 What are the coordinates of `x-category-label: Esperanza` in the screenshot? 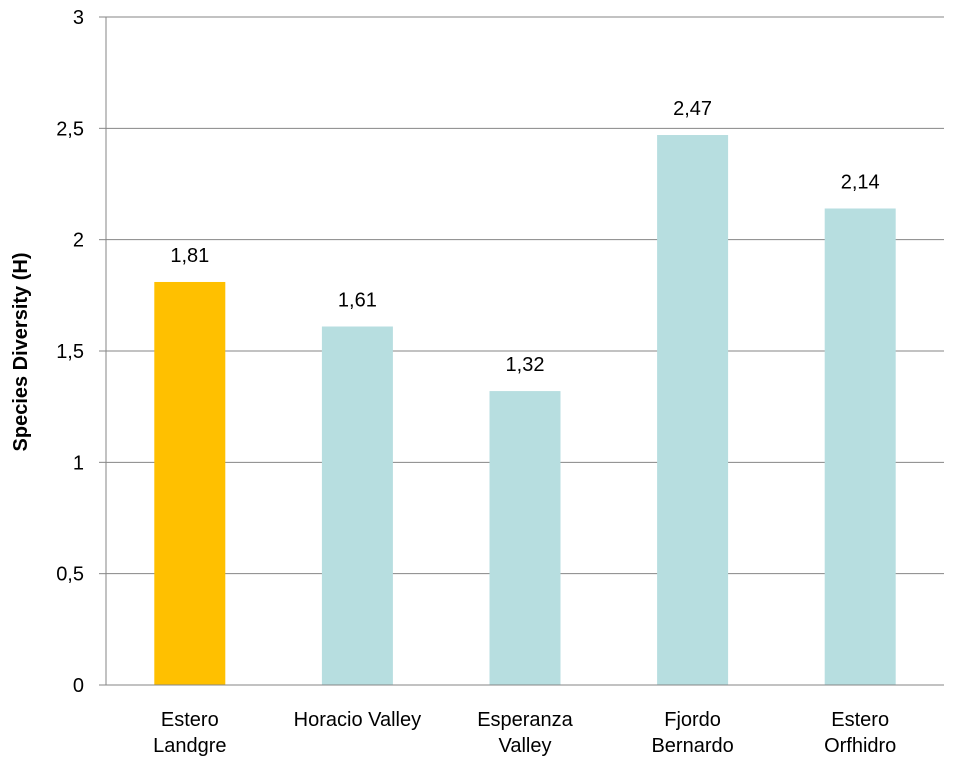 It's located at (525, 720).